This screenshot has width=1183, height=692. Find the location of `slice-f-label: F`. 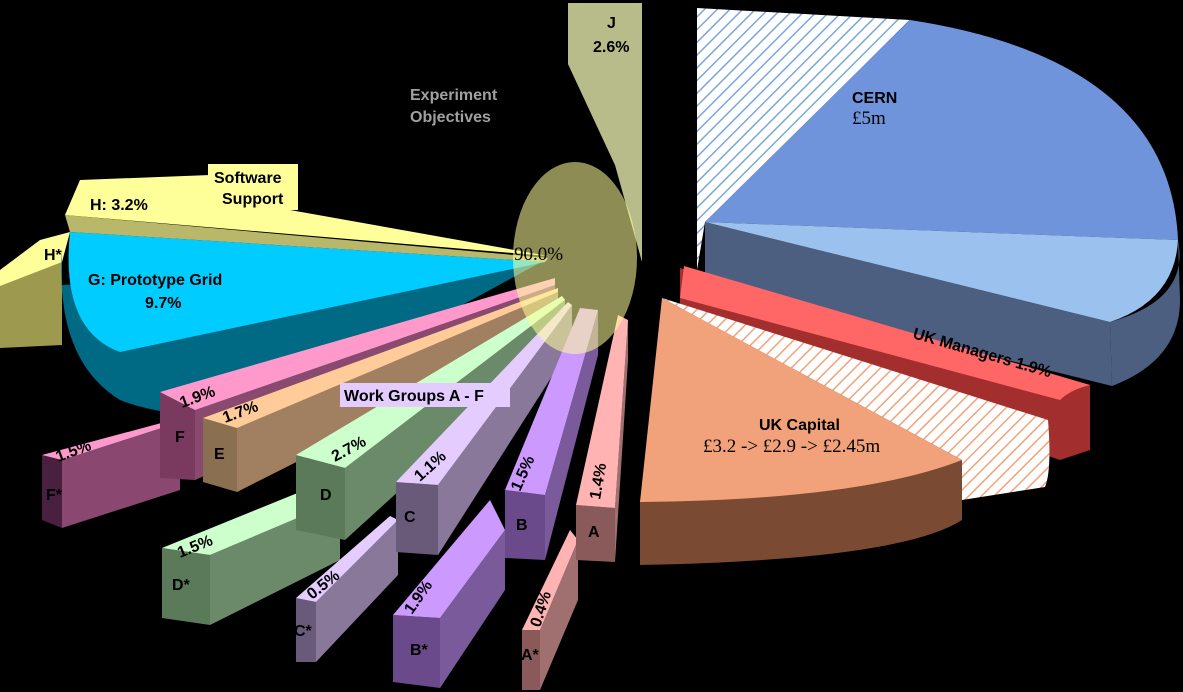

slice-f-label: F is located at coordinates (180, 437).